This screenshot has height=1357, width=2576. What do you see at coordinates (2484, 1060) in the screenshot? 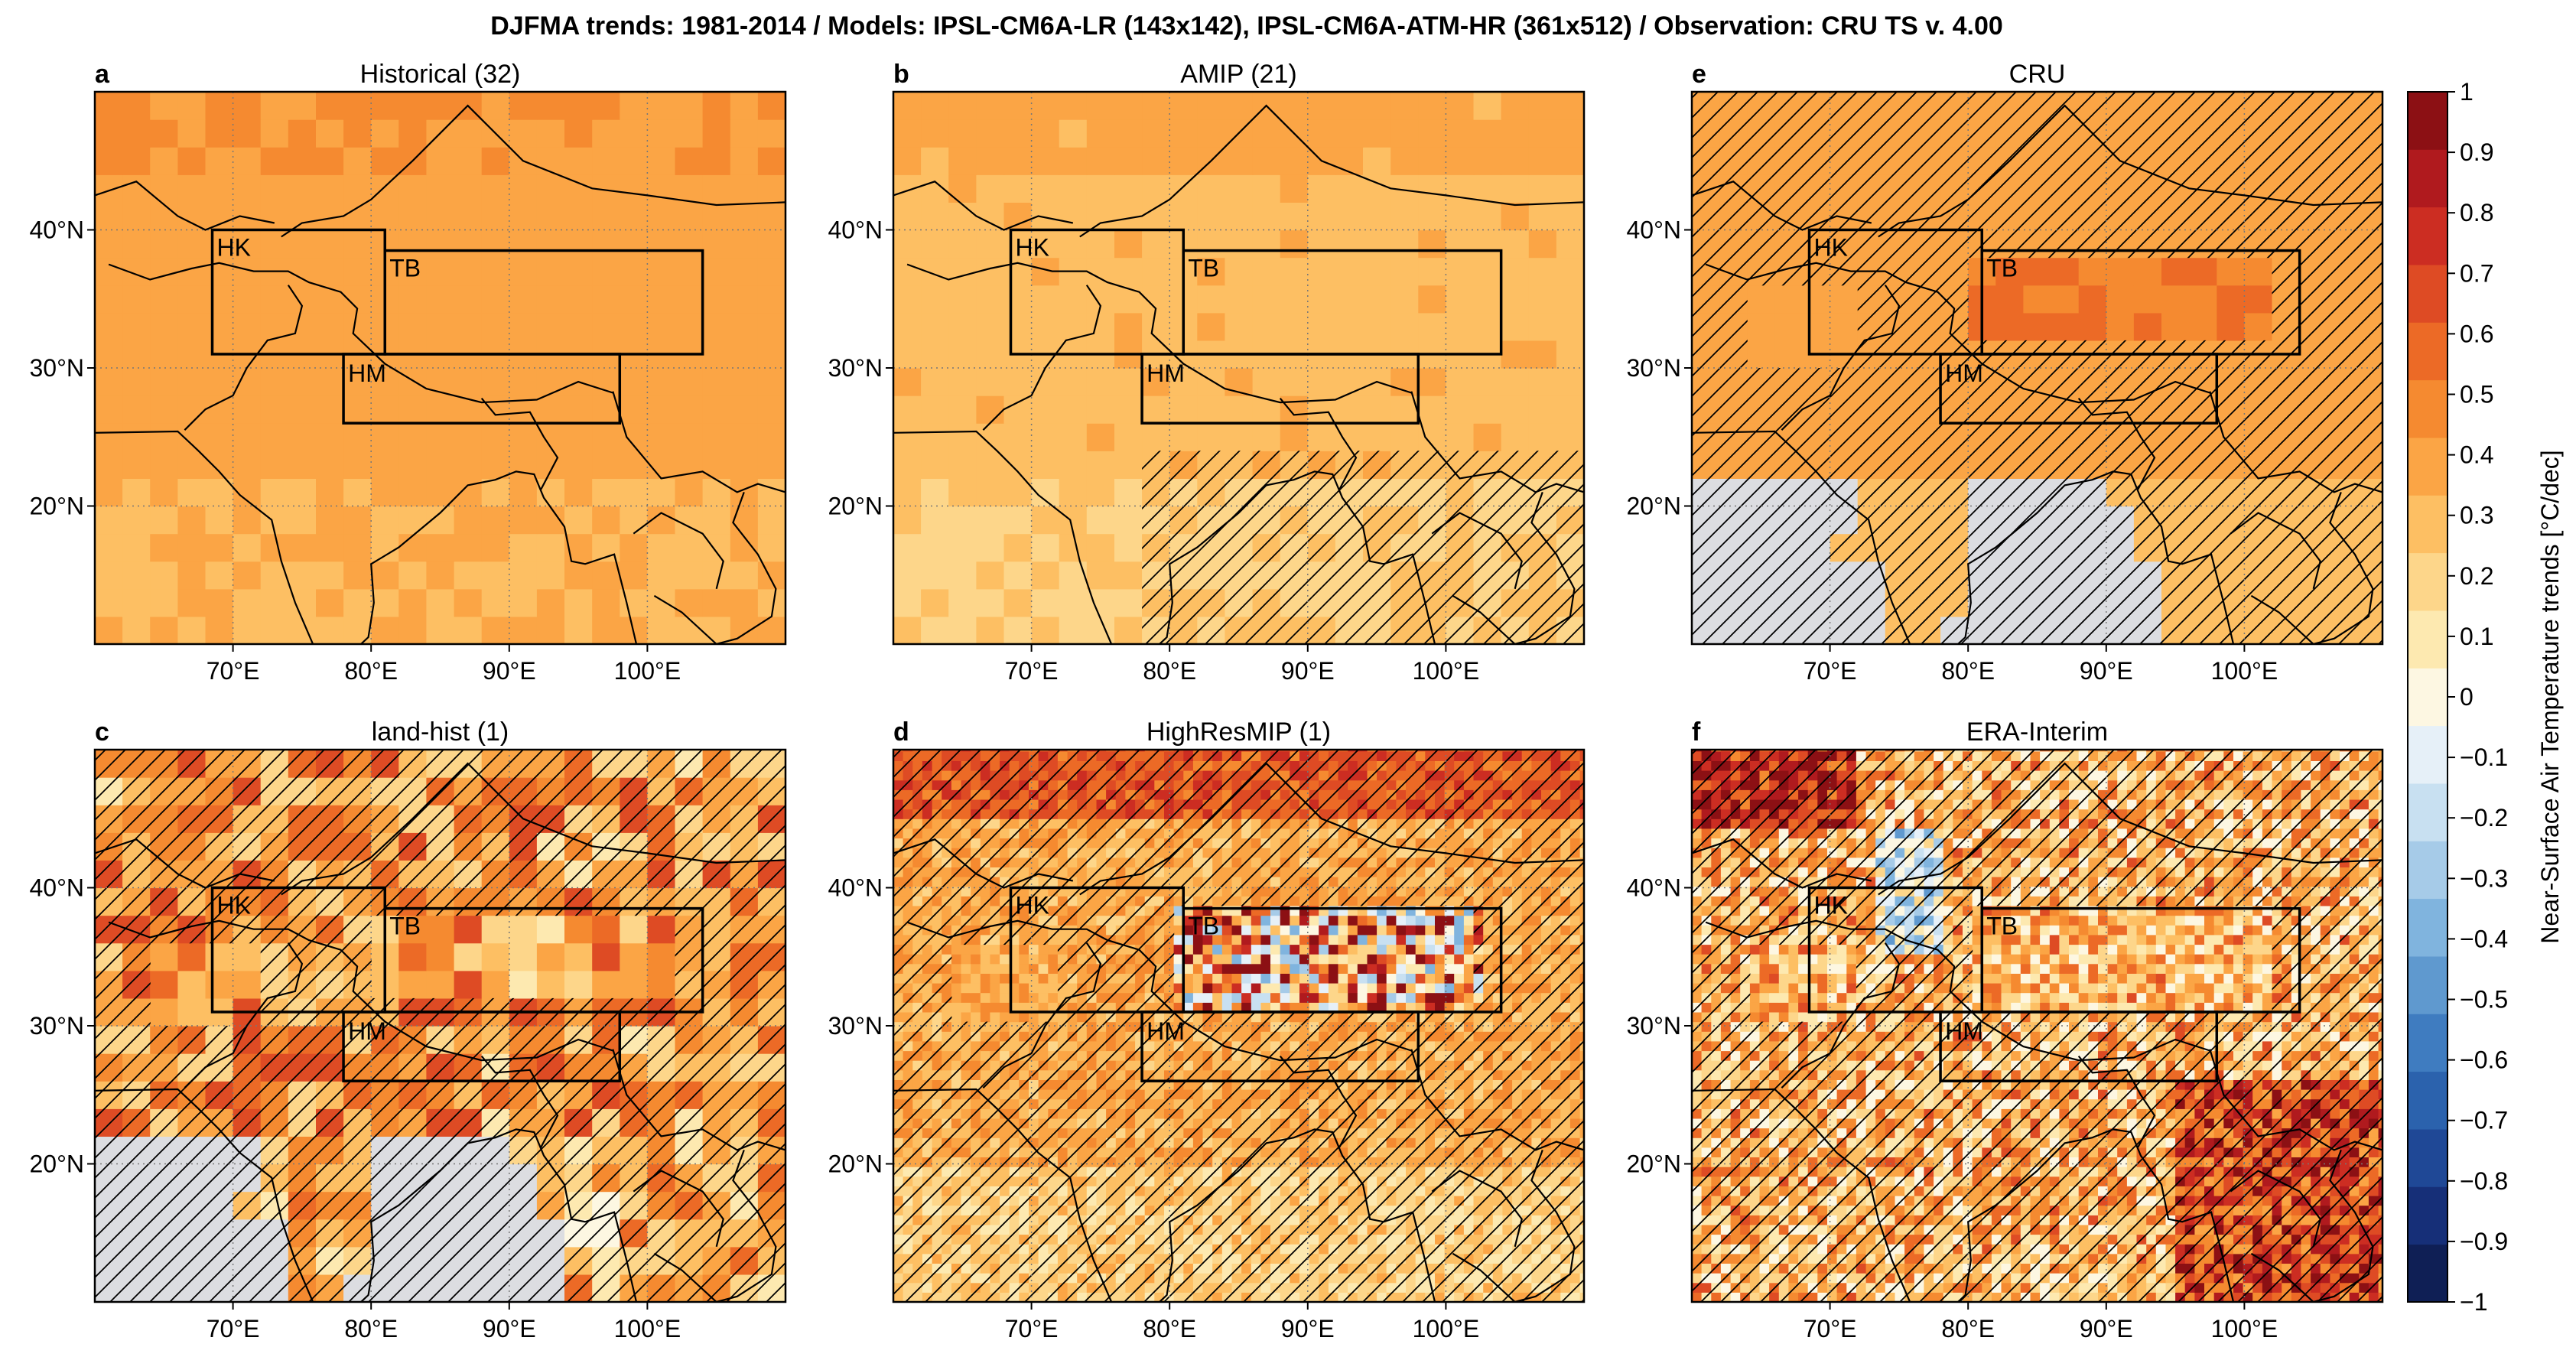
I see `colorbar-tick-label: −0.6` at bounding box center [2484, 1060].